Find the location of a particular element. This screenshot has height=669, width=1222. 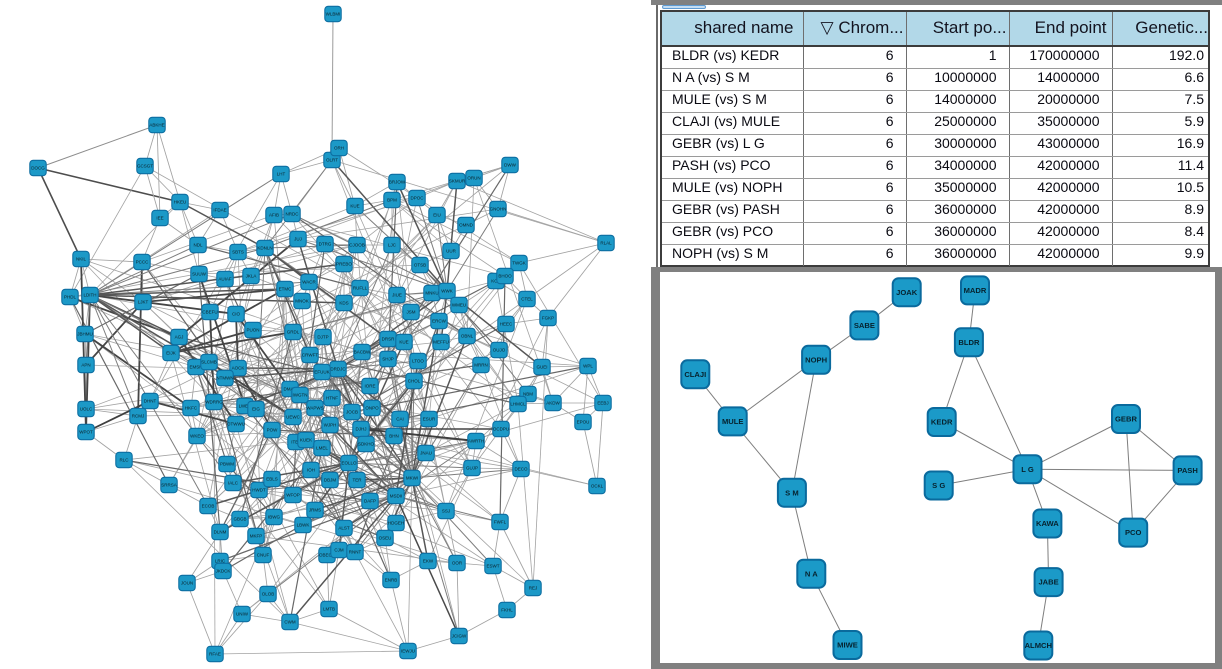

svg-text: OUJO is located at coordinates (499, 350).